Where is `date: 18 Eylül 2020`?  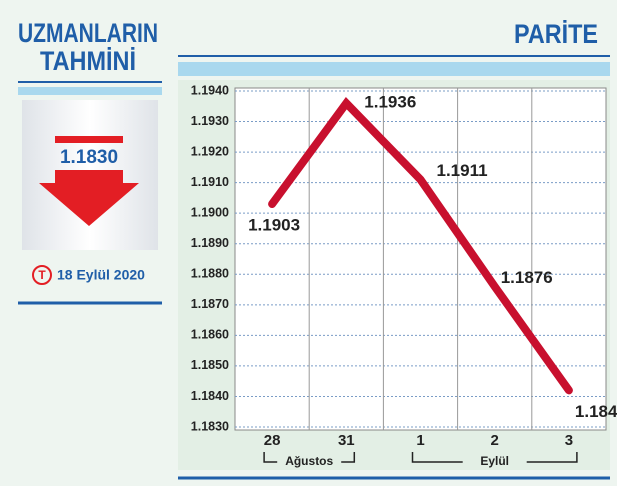
date: 18 Eylül 2020 is located at coordinates (101, 275).